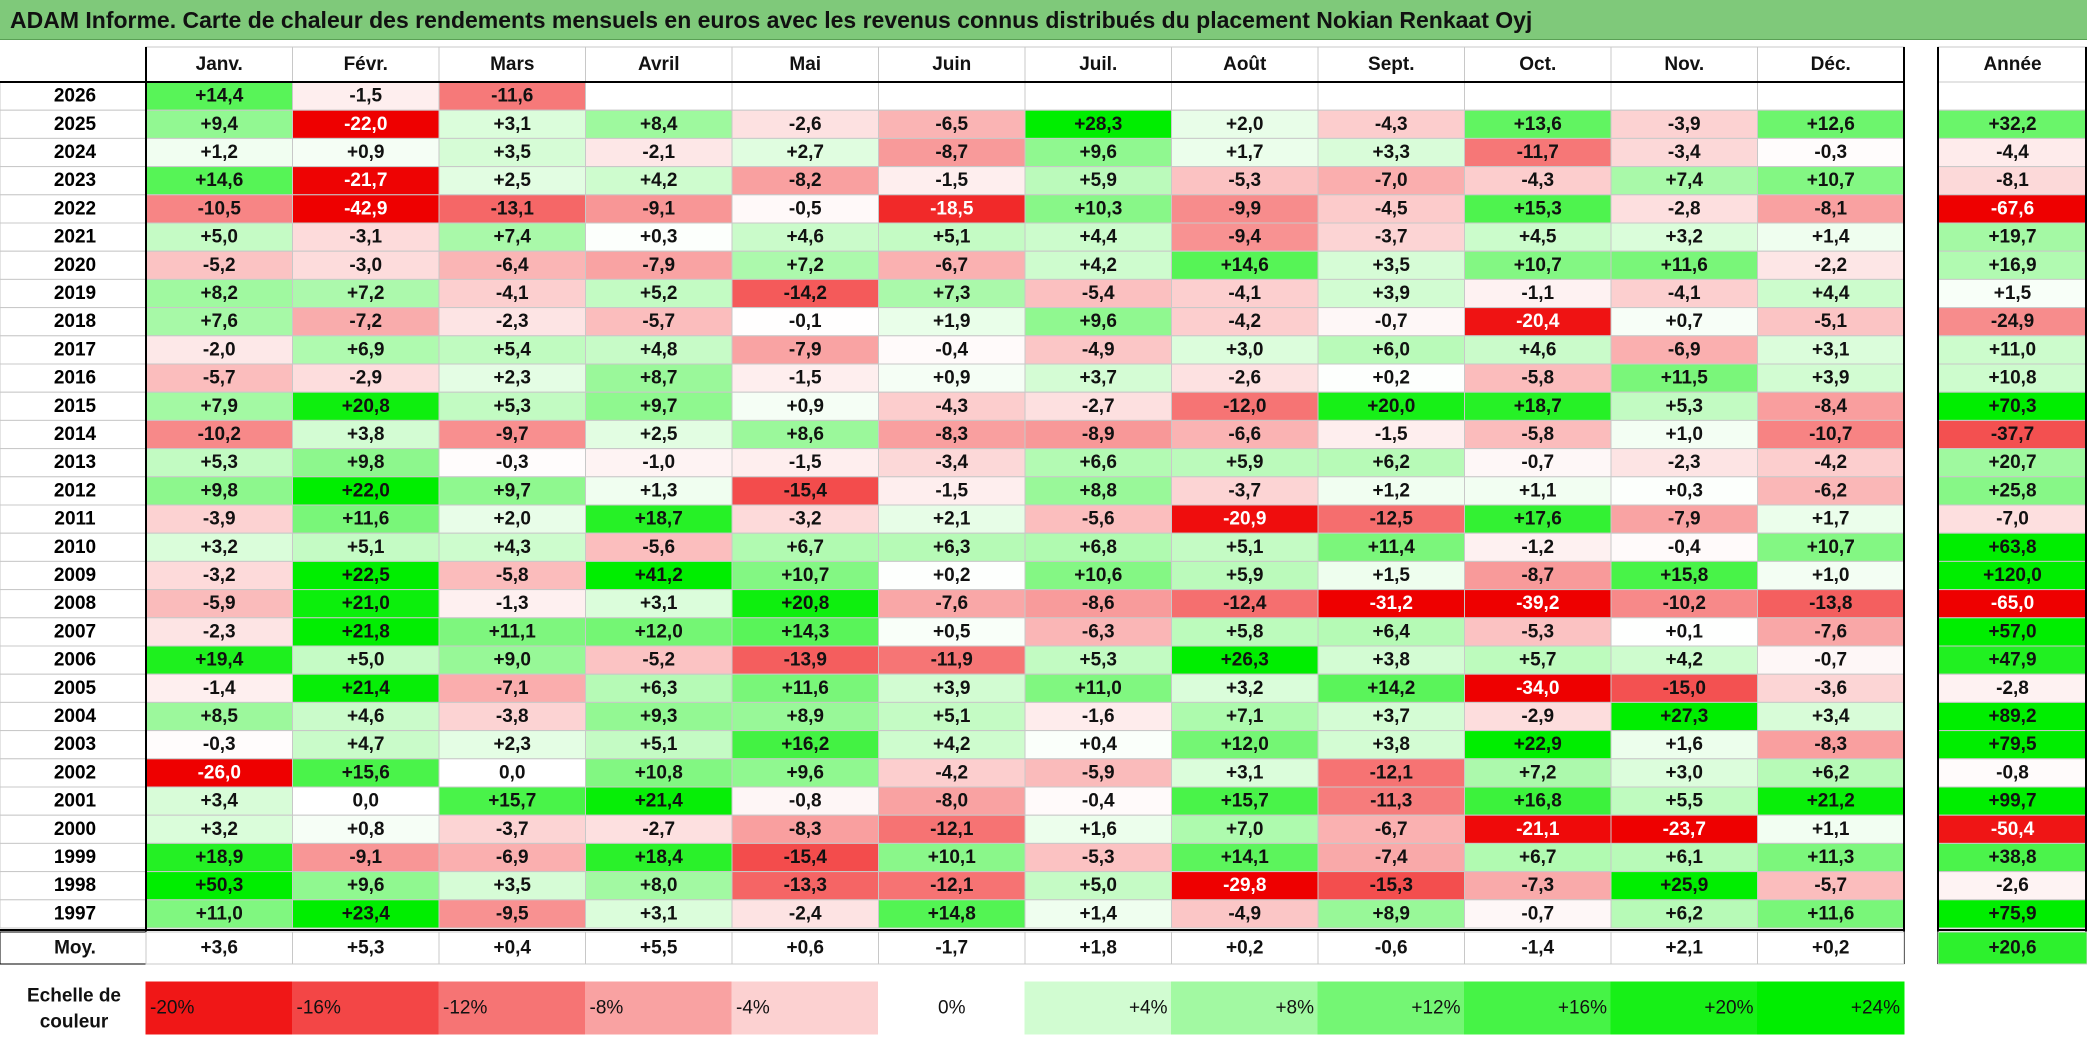  I want to click on heatmap-cell-value: -2,3, so click(1684, 462).